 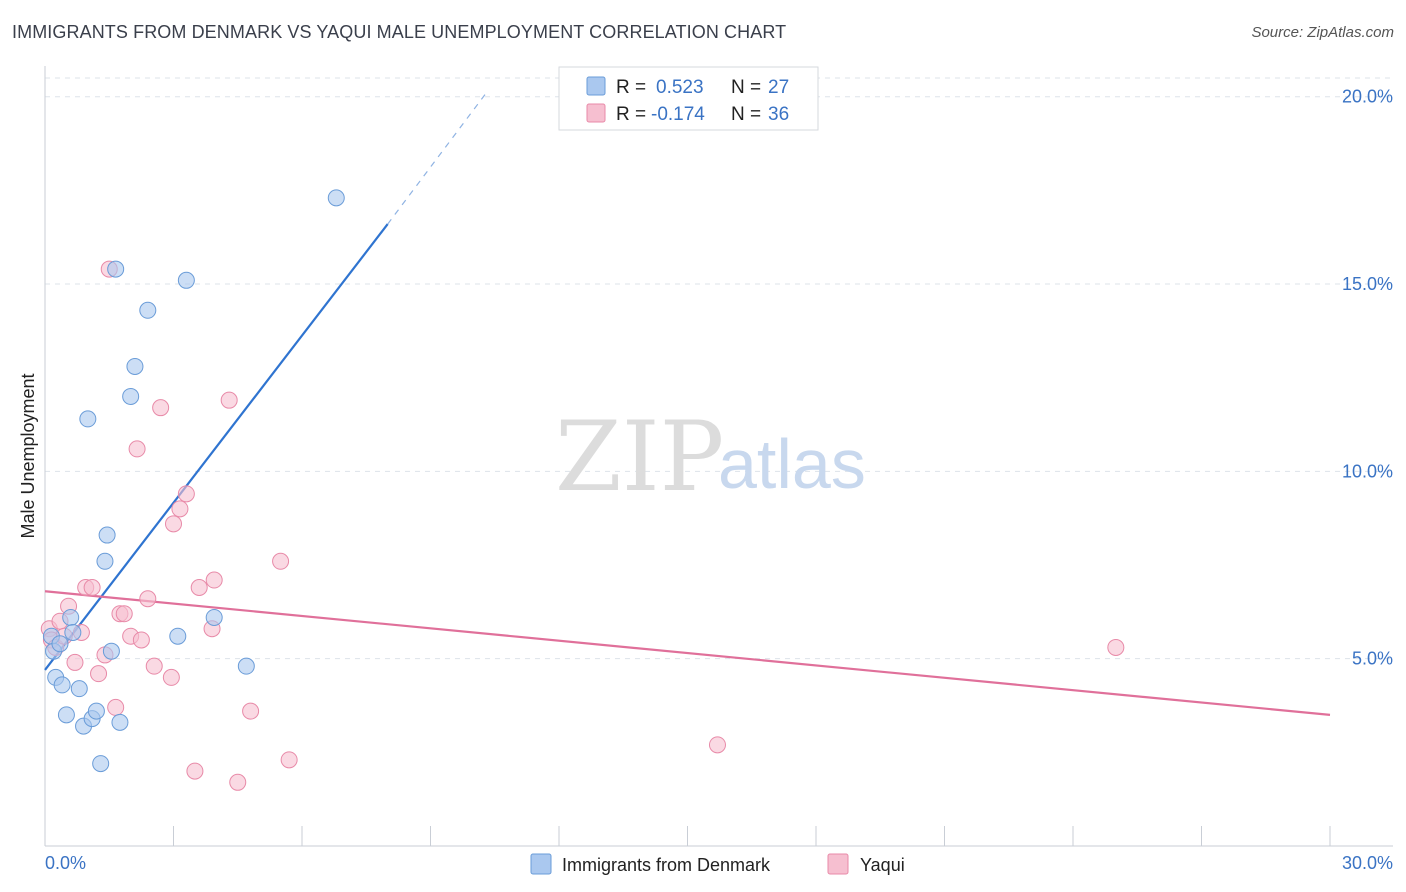 I want to click on x-tick-label: 30.0%, so click(x=1367, y=863).